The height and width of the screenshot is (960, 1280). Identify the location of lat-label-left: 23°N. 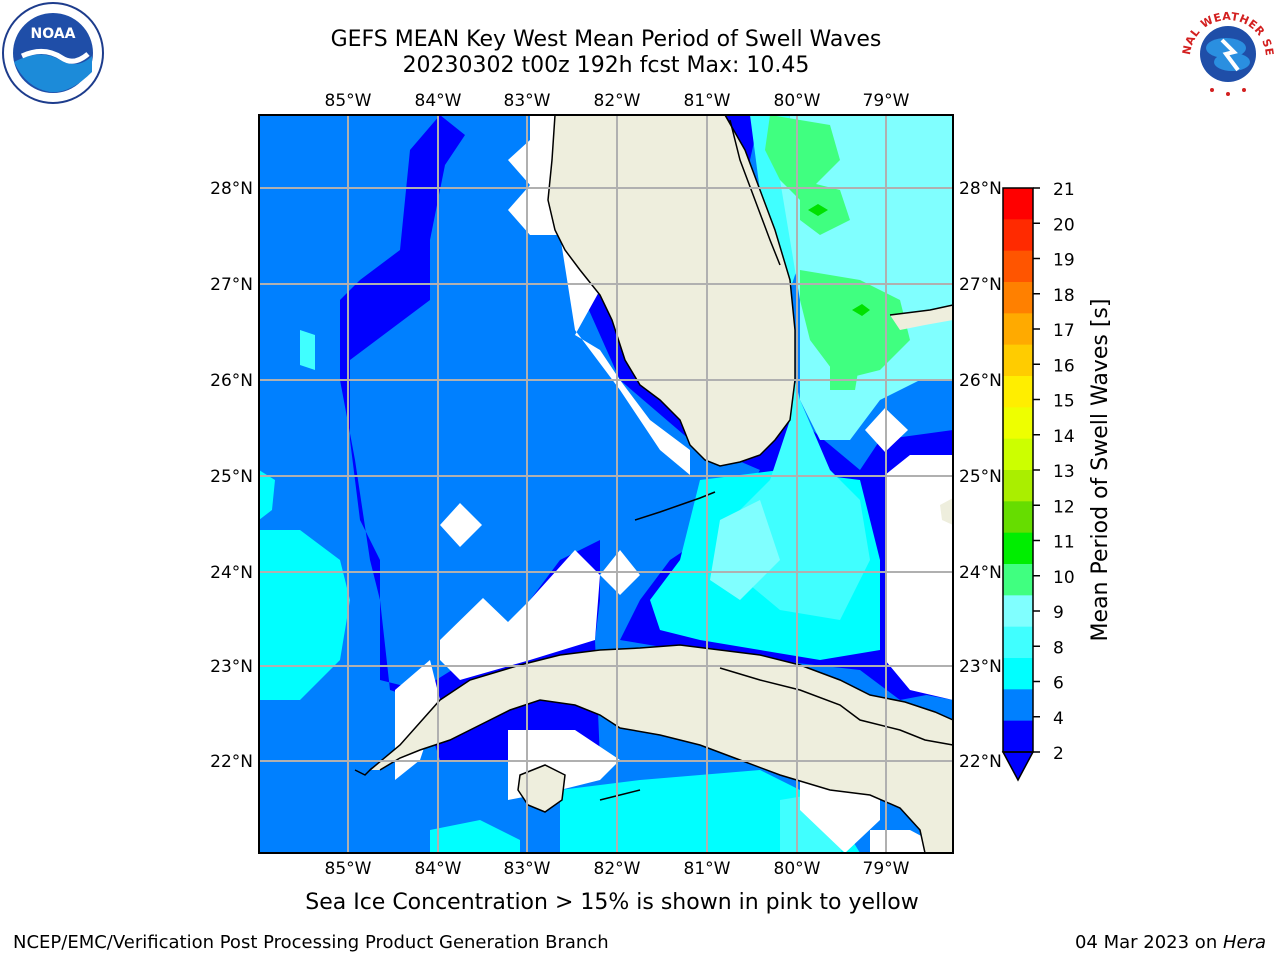
(231, 667).